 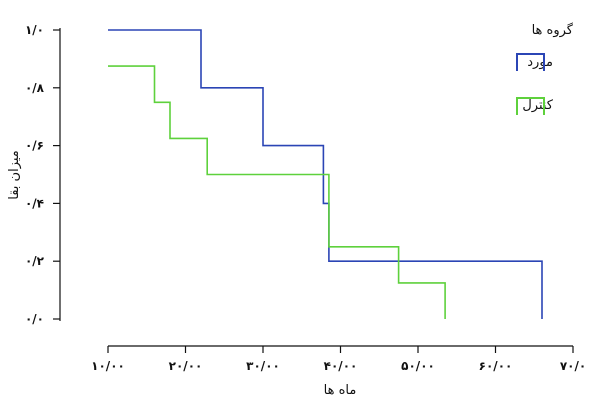 What do you see at coordinates (540, 62) in the screenshot?
I see `legend-label-case: مورد` at bounding box center [540, 62].